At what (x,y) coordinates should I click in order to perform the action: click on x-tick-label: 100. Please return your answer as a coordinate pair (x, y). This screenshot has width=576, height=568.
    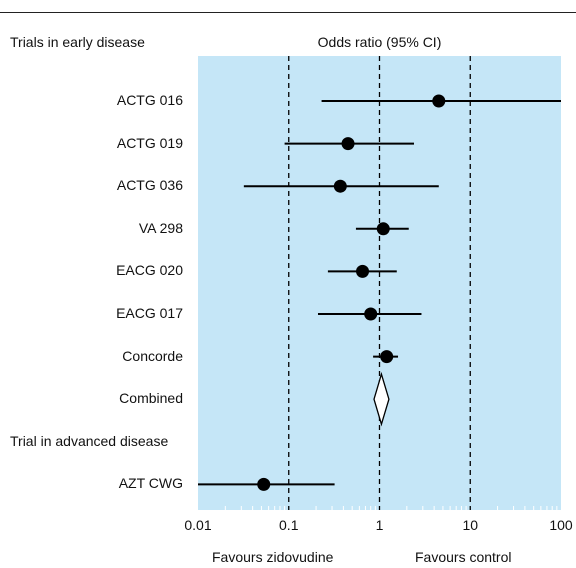
    Looking at the image, I should click on (561, 525).